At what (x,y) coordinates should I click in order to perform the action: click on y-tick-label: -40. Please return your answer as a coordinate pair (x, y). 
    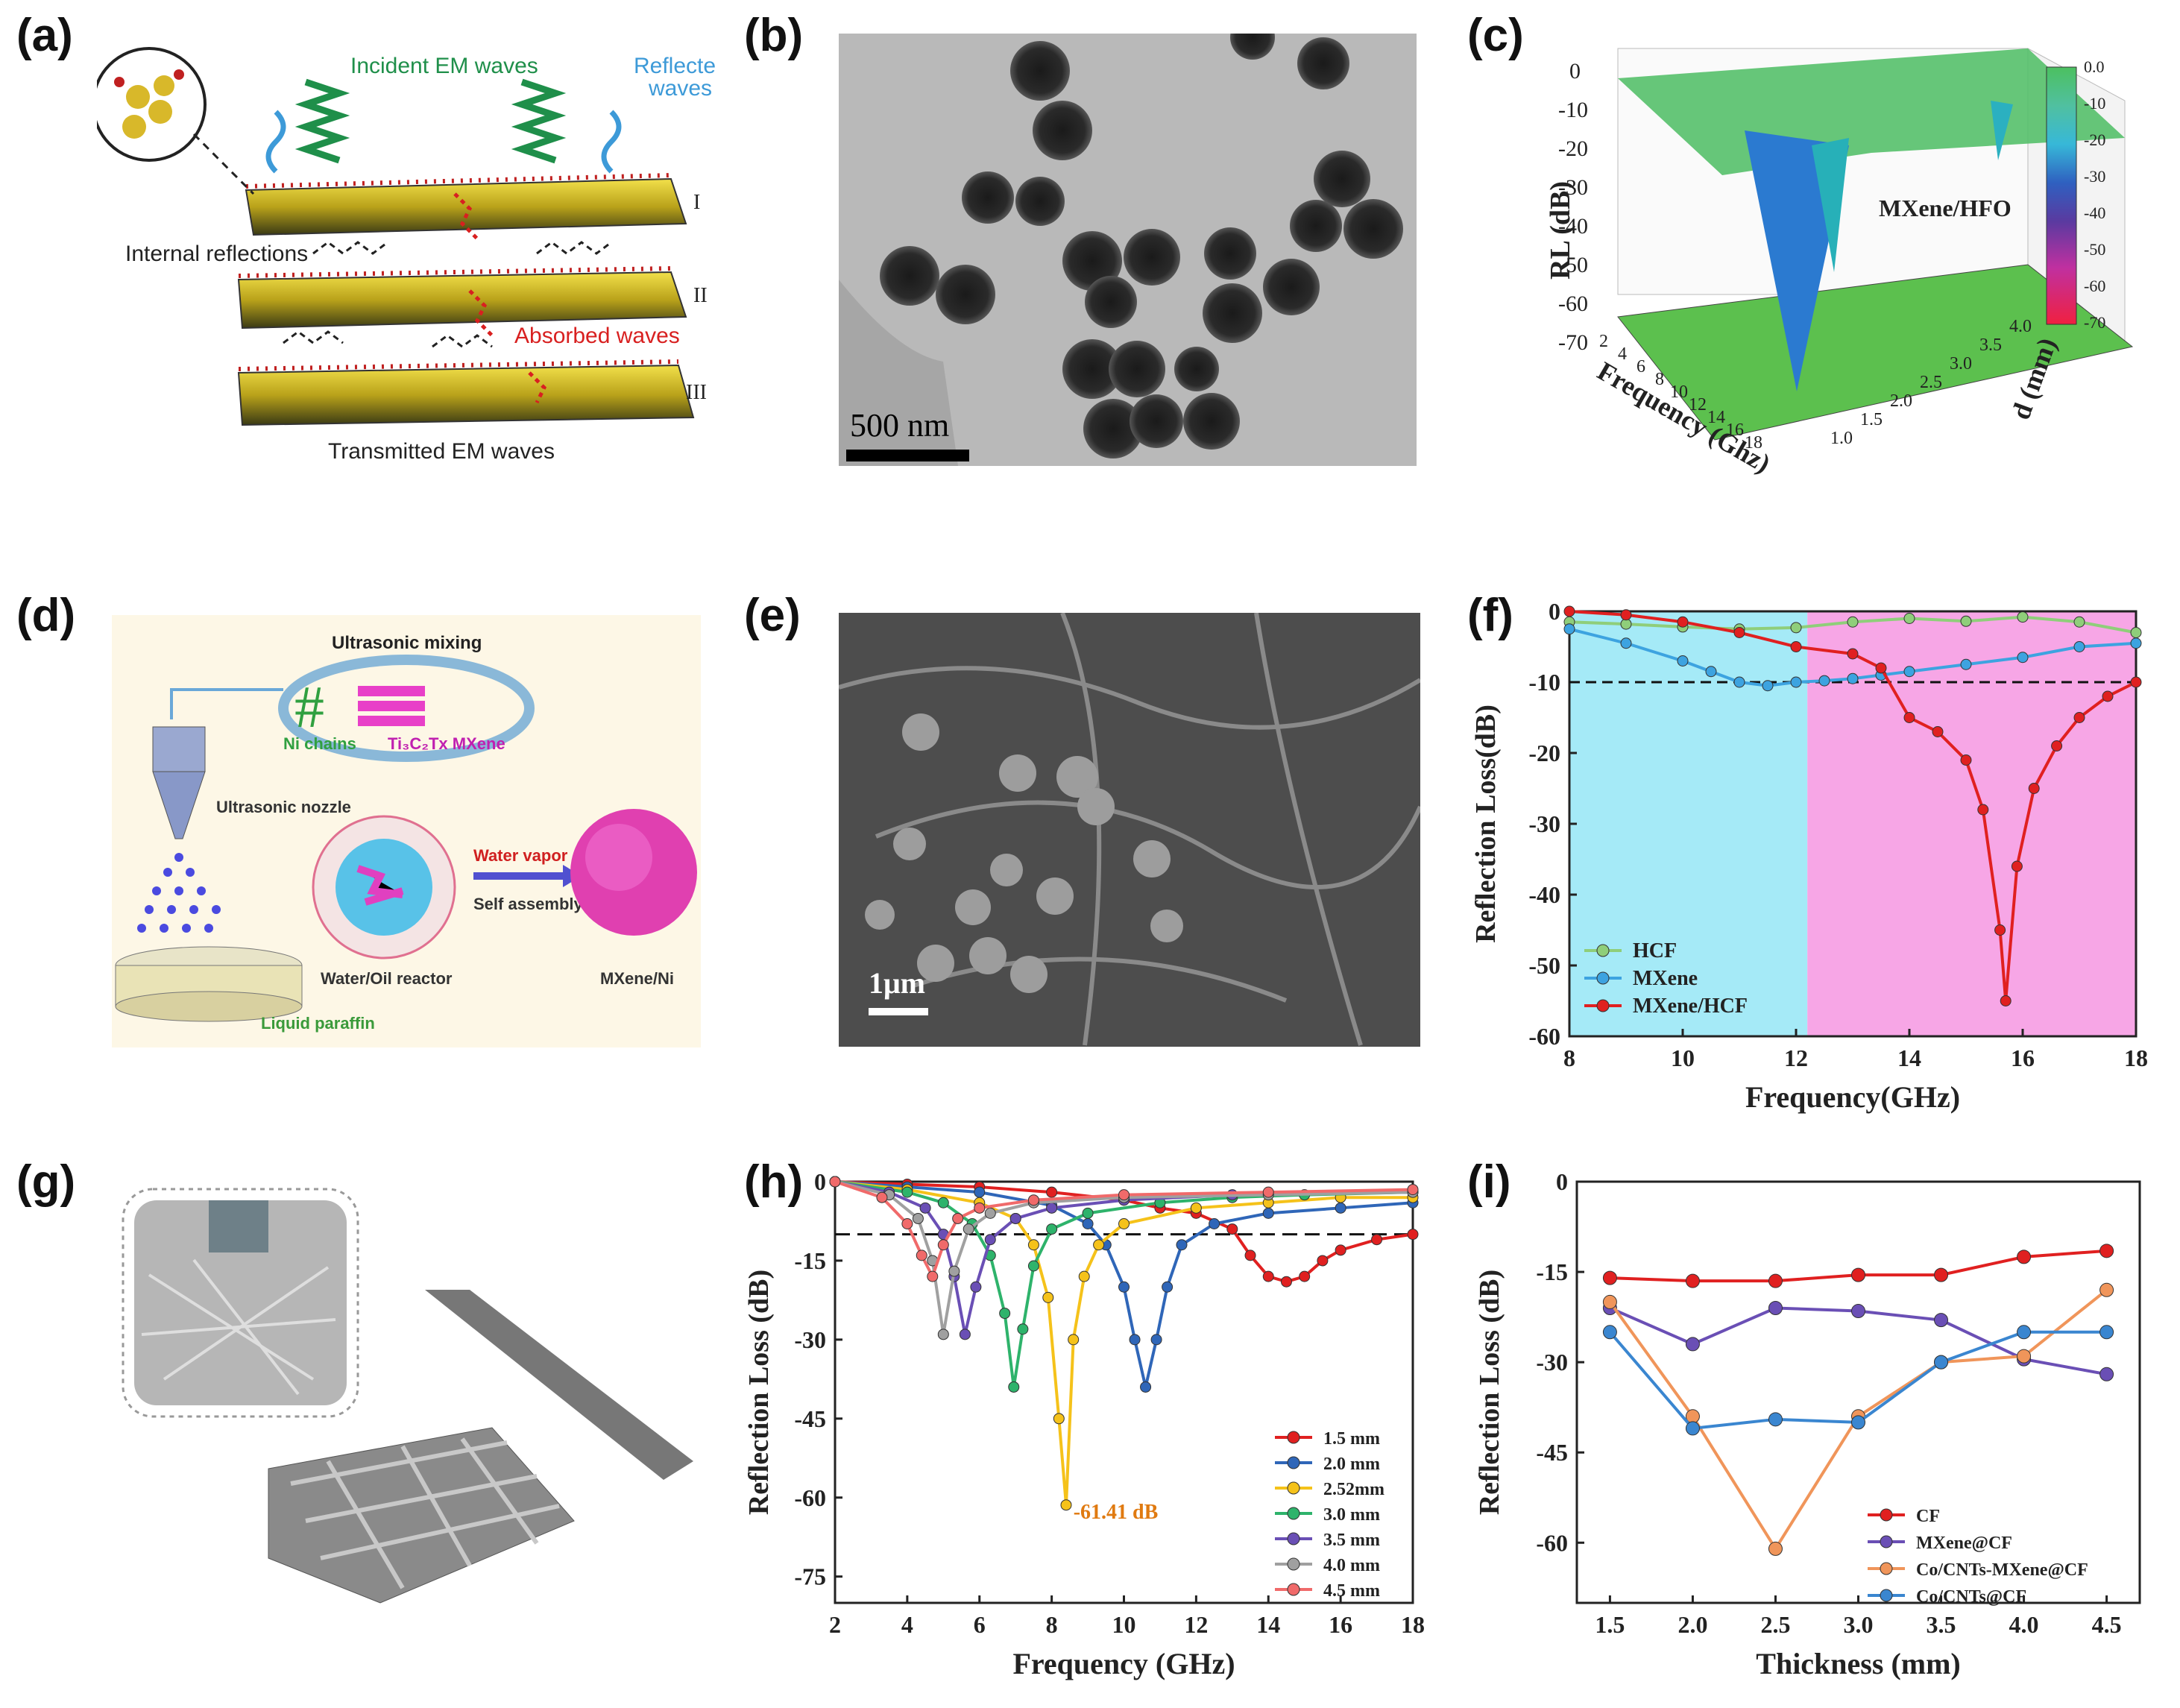
    Looking at the image, I should click on (1544, 894).